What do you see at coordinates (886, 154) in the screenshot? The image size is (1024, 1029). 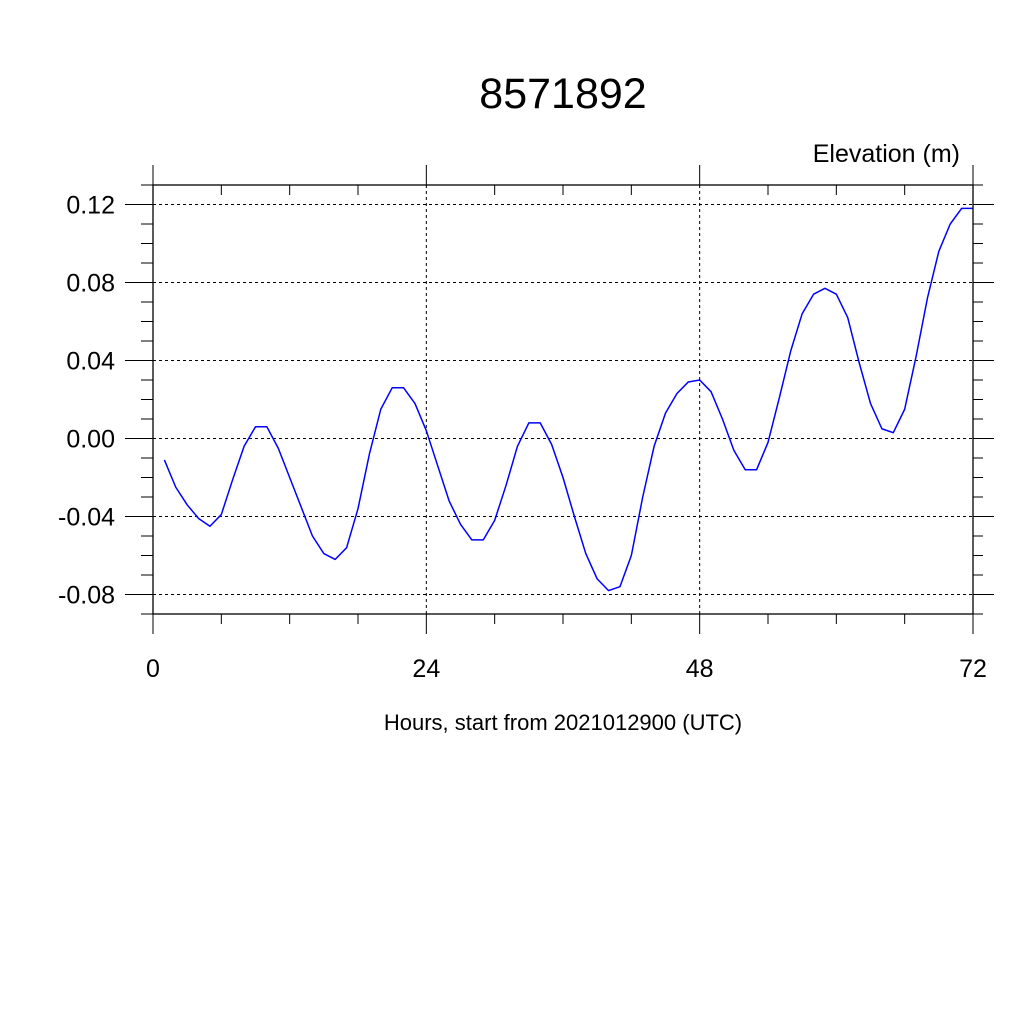 I see `chart-subtitle: Elevation (m)` at bounding box center [886, 154].